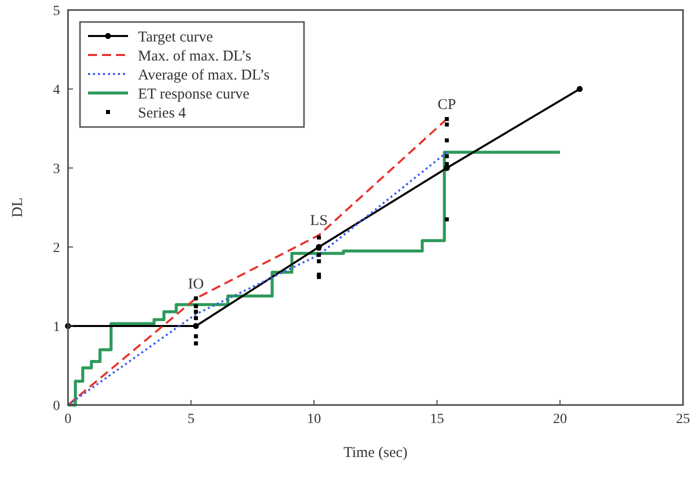  What do you see at coordinates (314, 419) in the screenshot?
I see `x-tick-label: 10` at bounding box center [314, 419].